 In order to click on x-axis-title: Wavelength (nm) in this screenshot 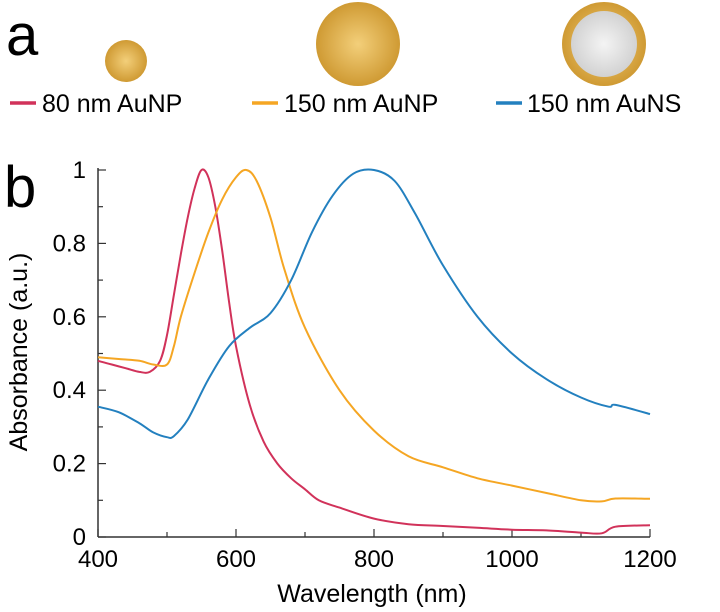, I will do `click(371, 594)`.